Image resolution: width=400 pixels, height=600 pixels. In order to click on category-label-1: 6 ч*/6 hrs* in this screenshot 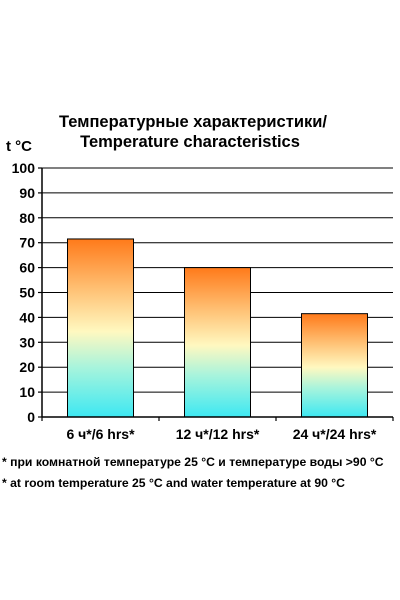, I will do `click(100, 434)`.